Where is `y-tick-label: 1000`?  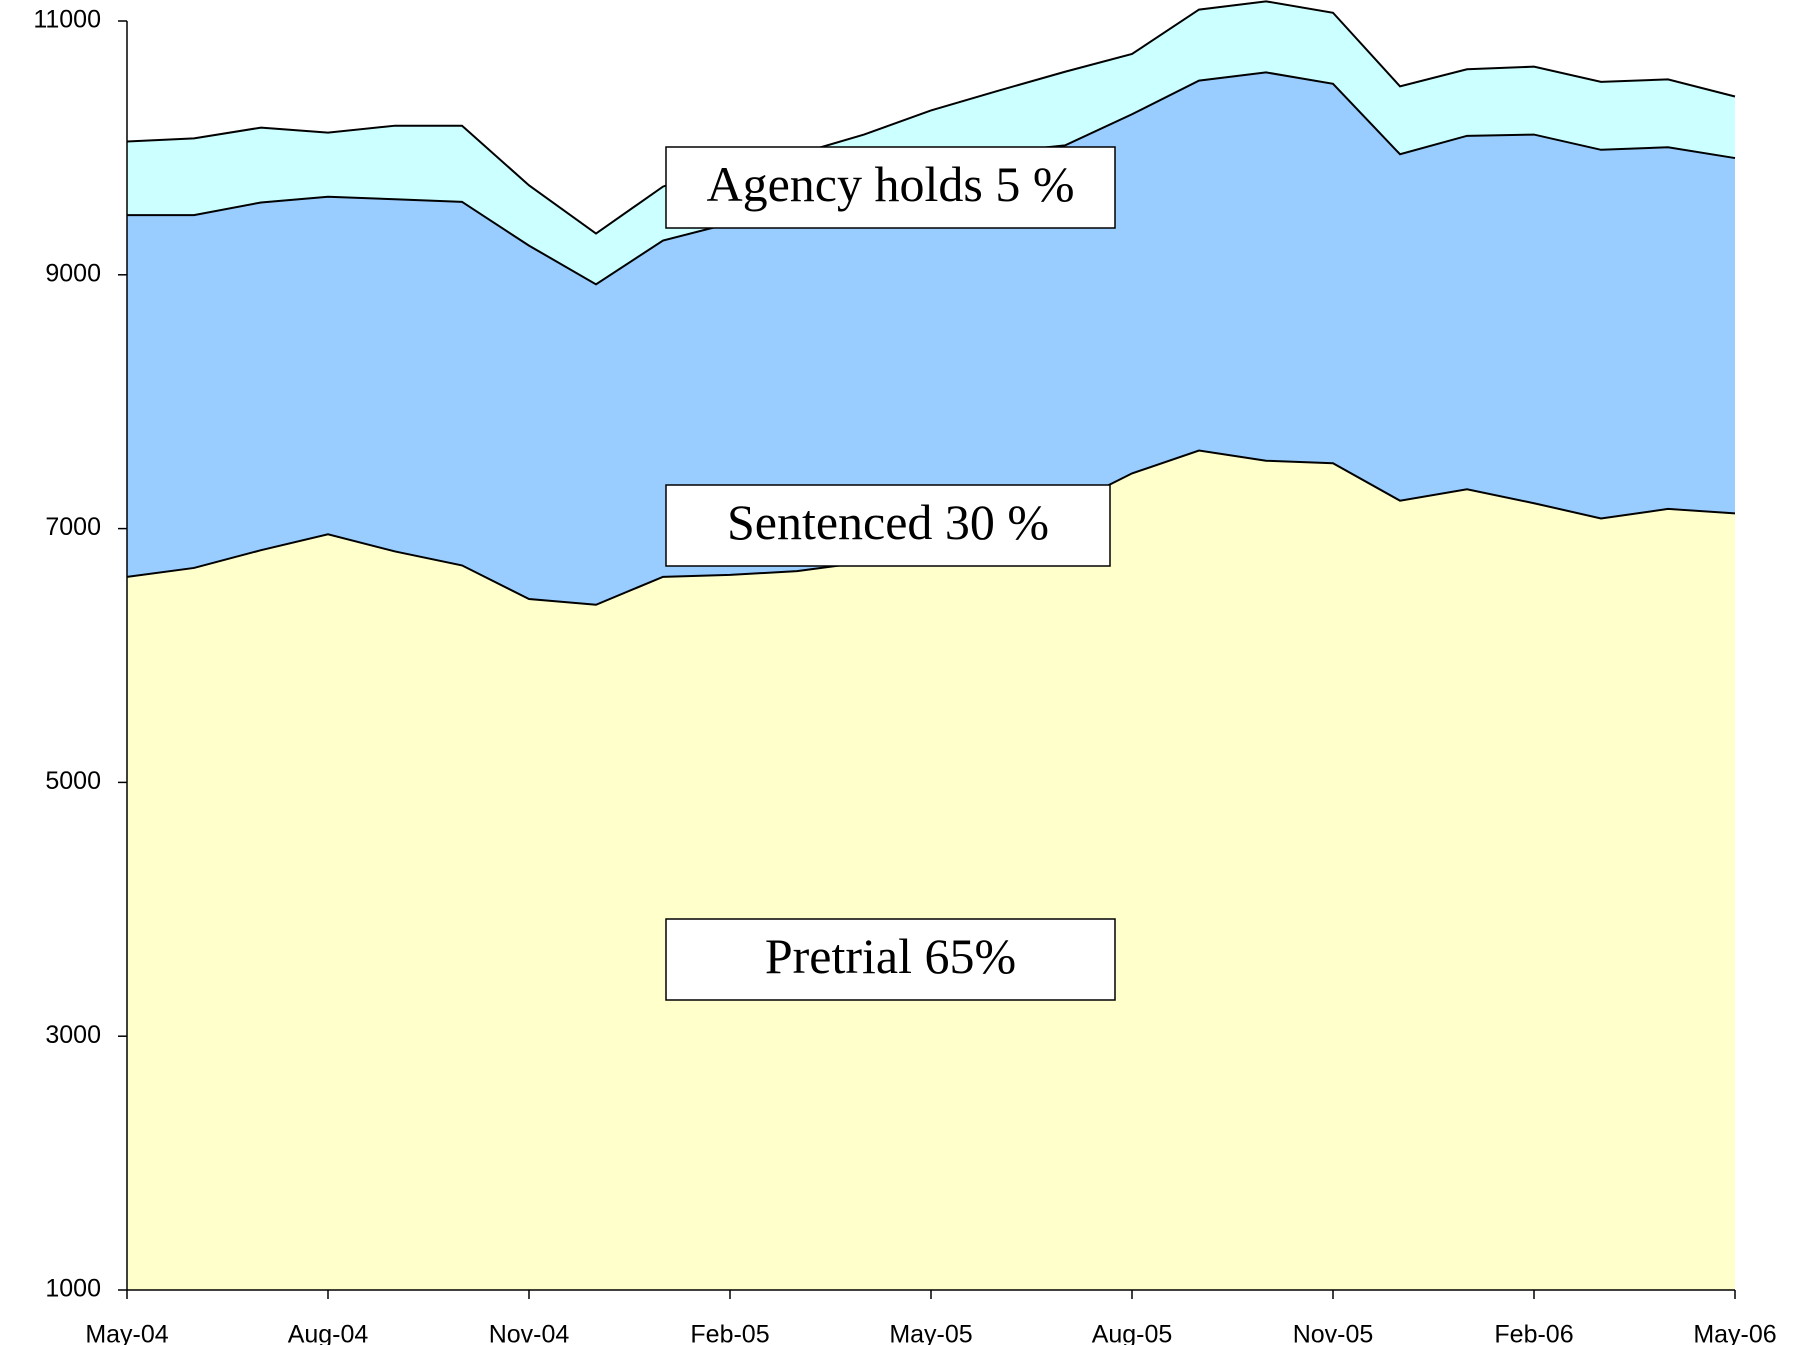
y-tick-label: 1000 is located at coordinates (73, 1289).